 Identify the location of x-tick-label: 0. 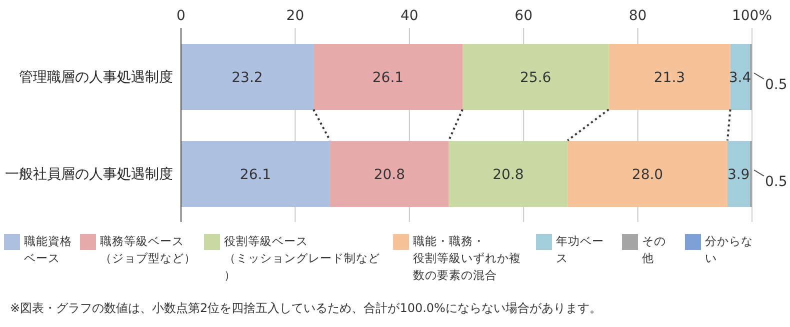
(181, 16).